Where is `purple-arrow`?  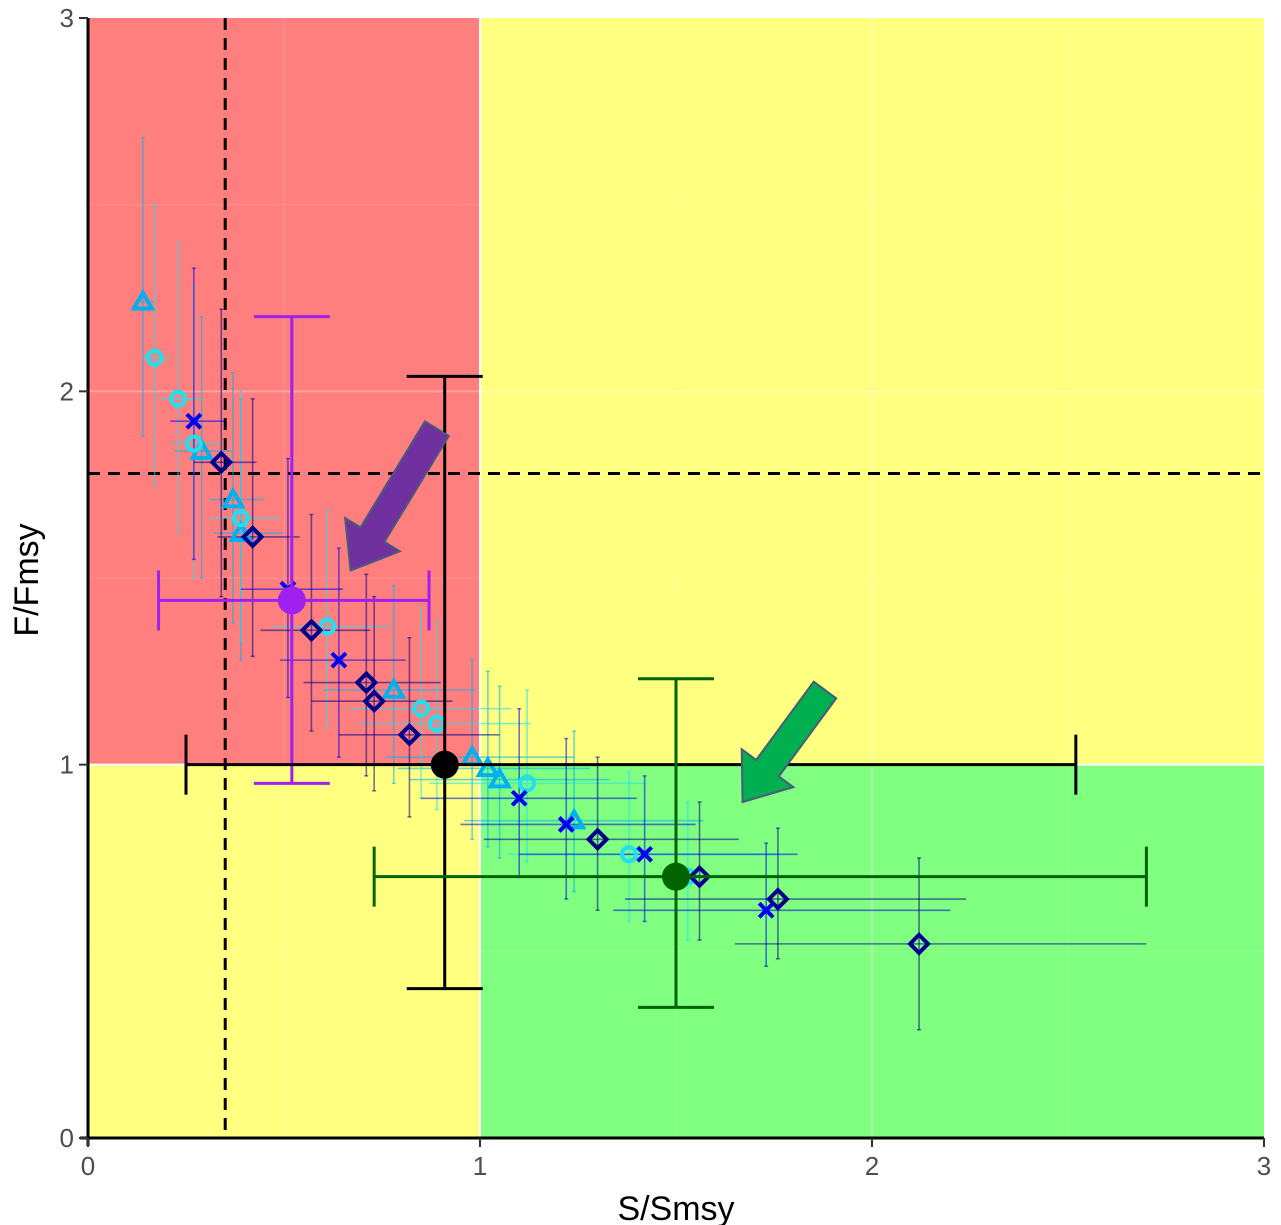
purple-arrow is located at coordinates (397, 496).